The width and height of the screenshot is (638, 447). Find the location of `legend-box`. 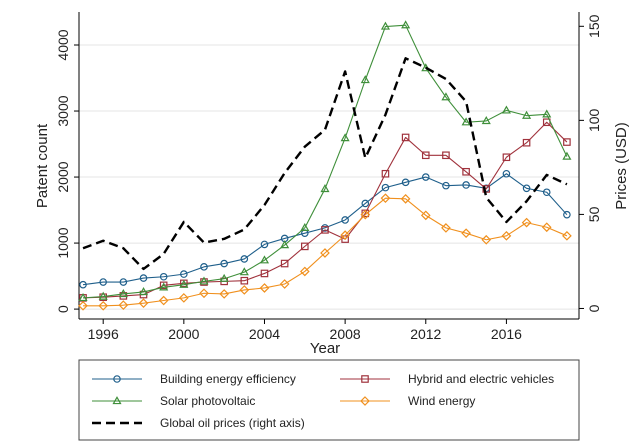

legend-box is located at coordinates (329, 400).